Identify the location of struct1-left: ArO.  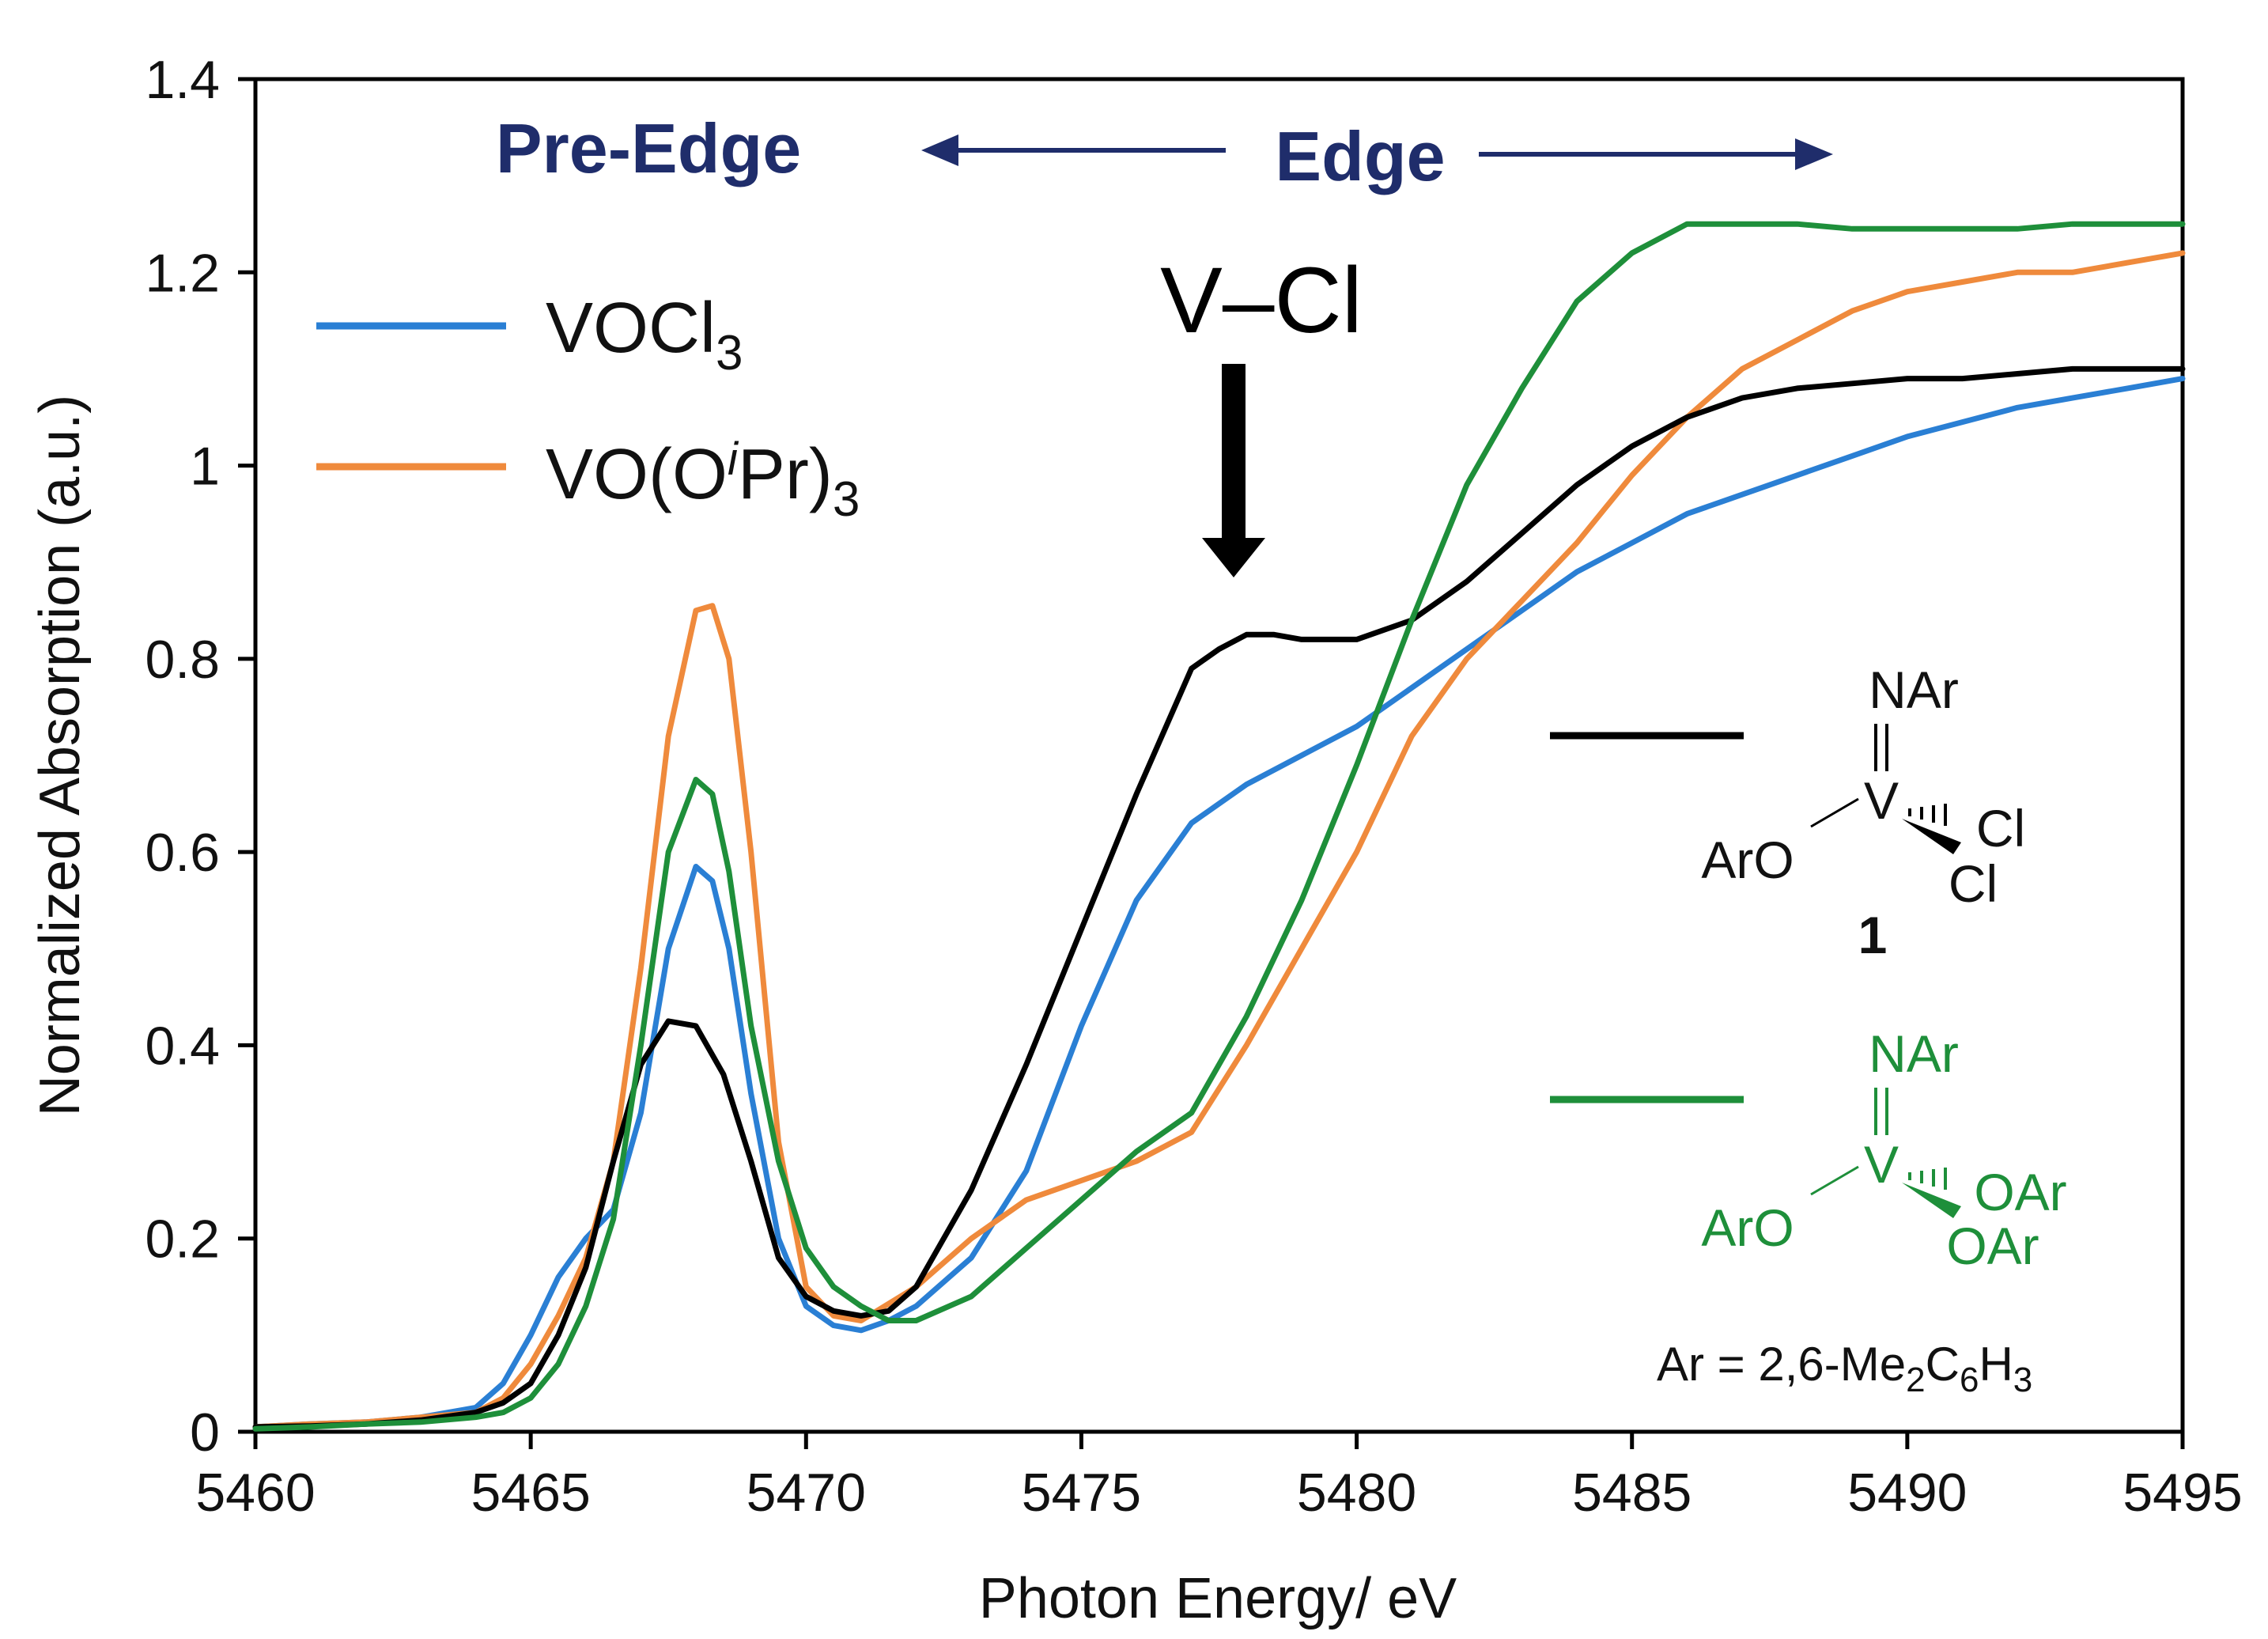
(1748, 860).